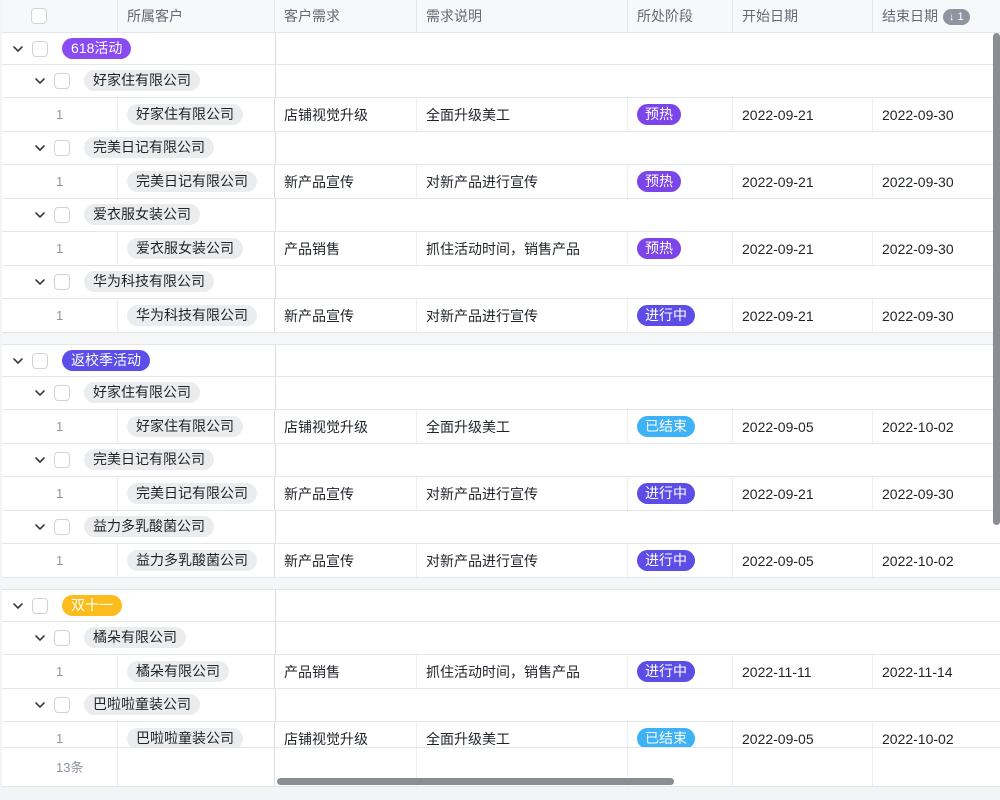 This screenshot has height=800, width=1000. What do you see at coordinates (196, 560) in the screenshot?
I see `customer-cell: 益力多乳酸菌公司` at bounding box center [196, 560].